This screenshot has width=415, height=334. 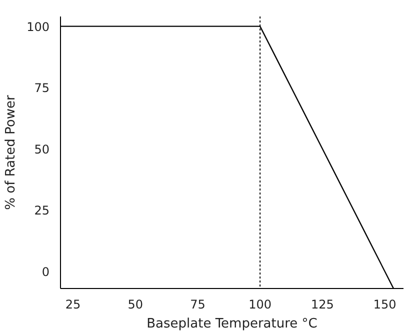 What do you see at coordinates (46, 271) in the screenshot?
I see `y-tick-label: 0` at bounding box center [46, 271].